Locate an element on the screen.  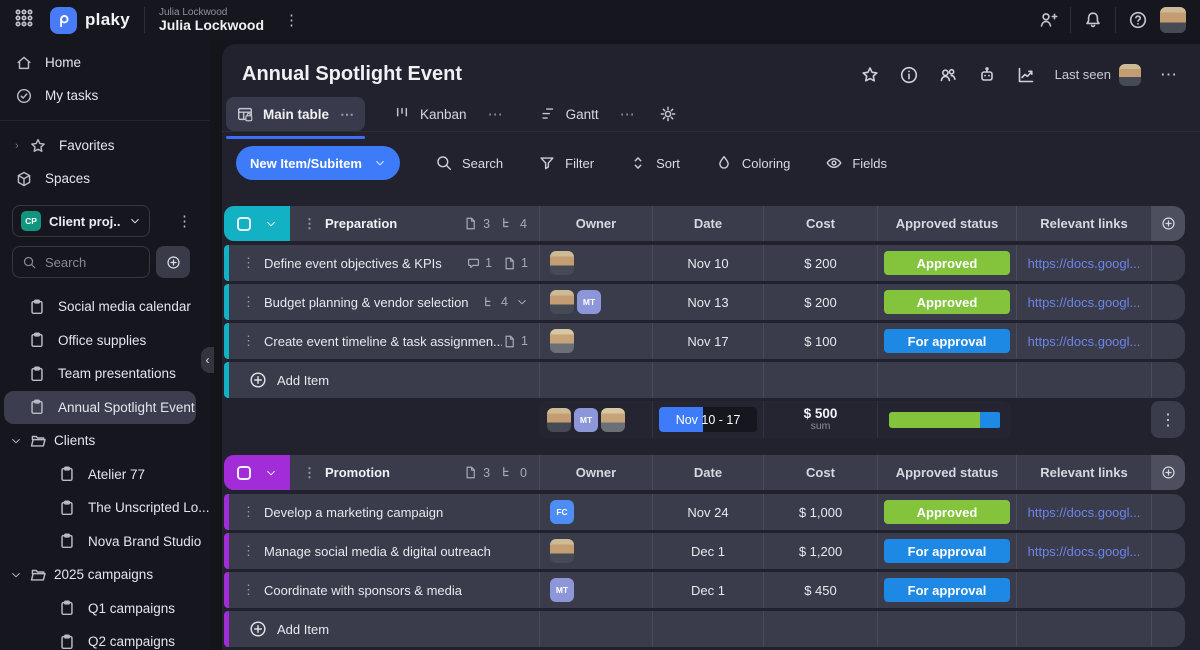
help-icon is located at coordinates (1138, 20).